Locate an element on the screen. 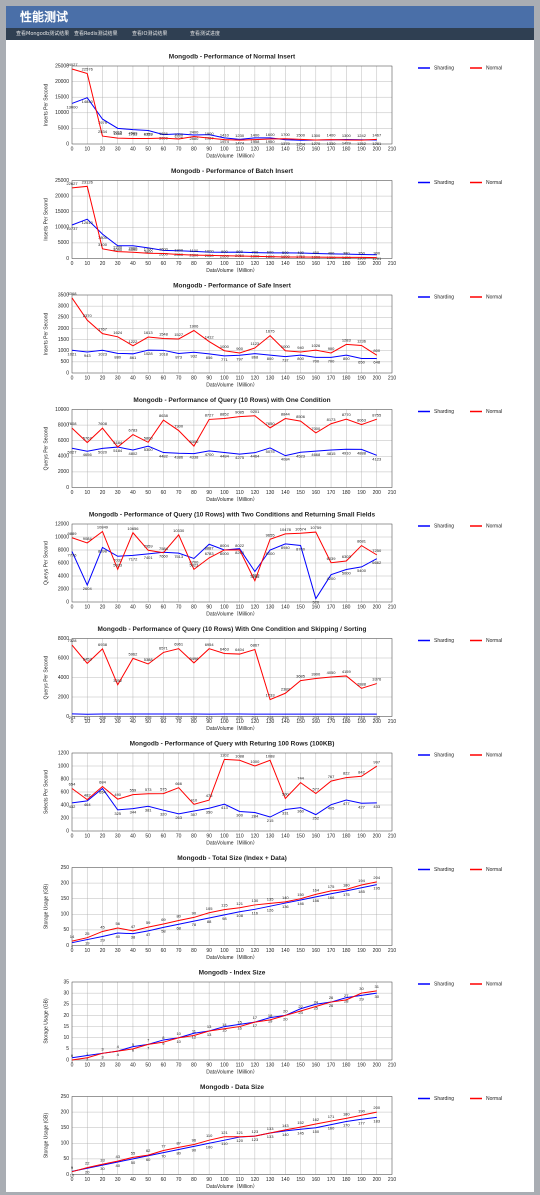 This screenshot has width=540, height=1195. nav-tab: 查看Mongodb测试结果 is located at coordinates (43, 34).